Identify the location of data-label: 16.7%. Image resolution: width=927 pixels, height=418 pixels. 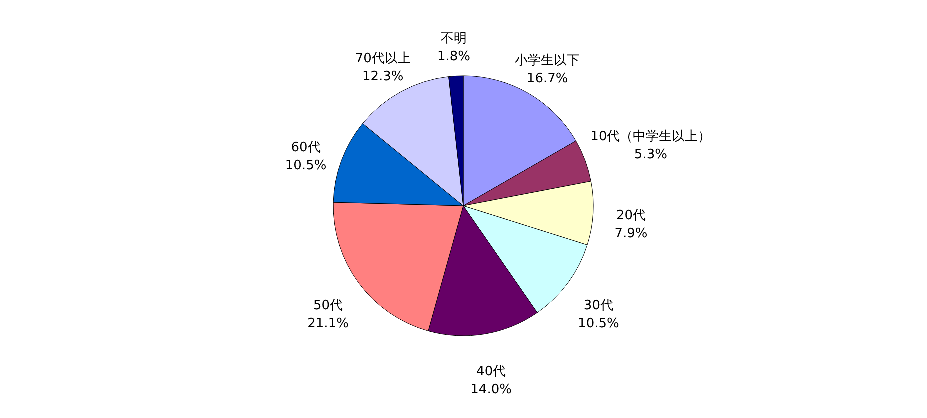
(547, 79).